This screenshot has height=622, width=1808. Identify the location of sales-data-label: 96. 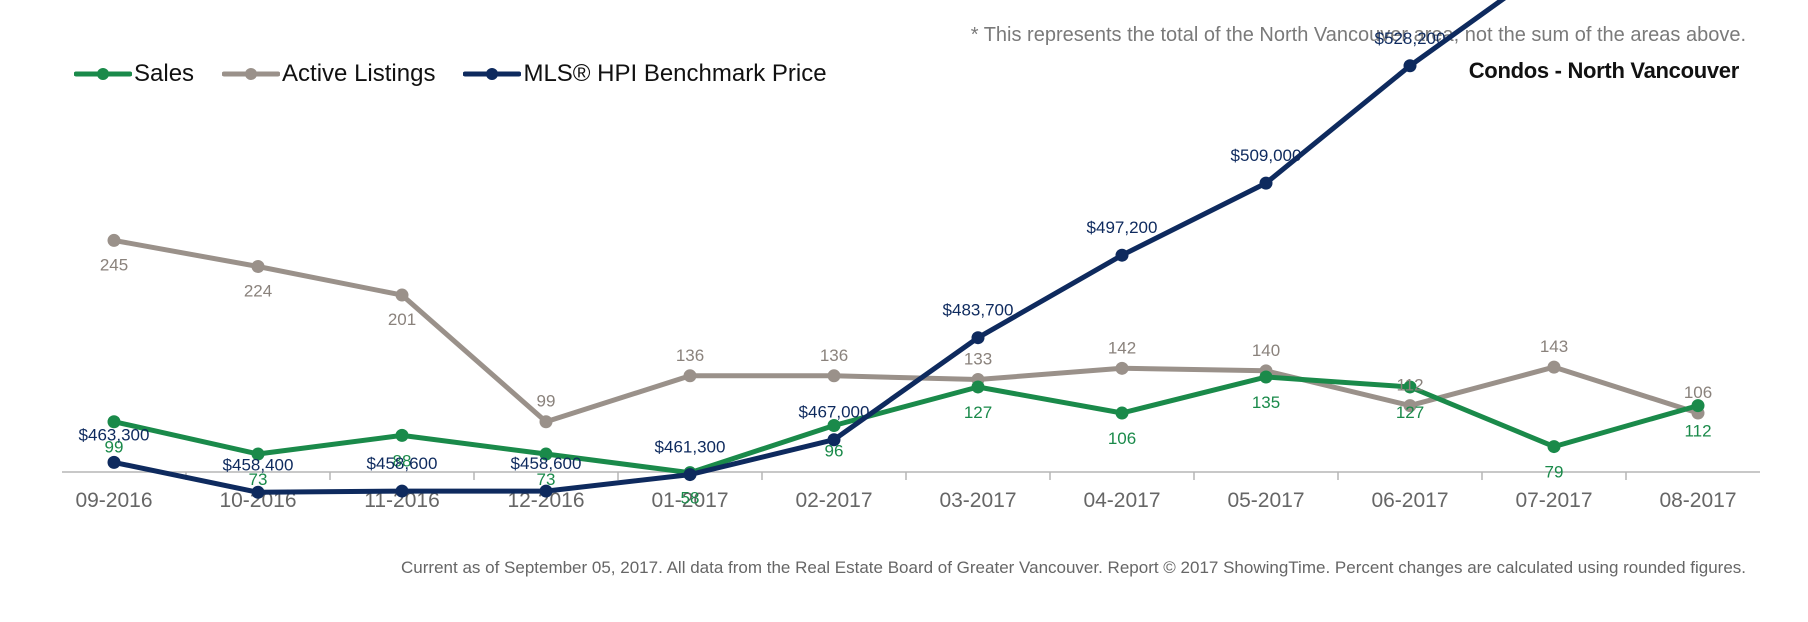
(834, 450).